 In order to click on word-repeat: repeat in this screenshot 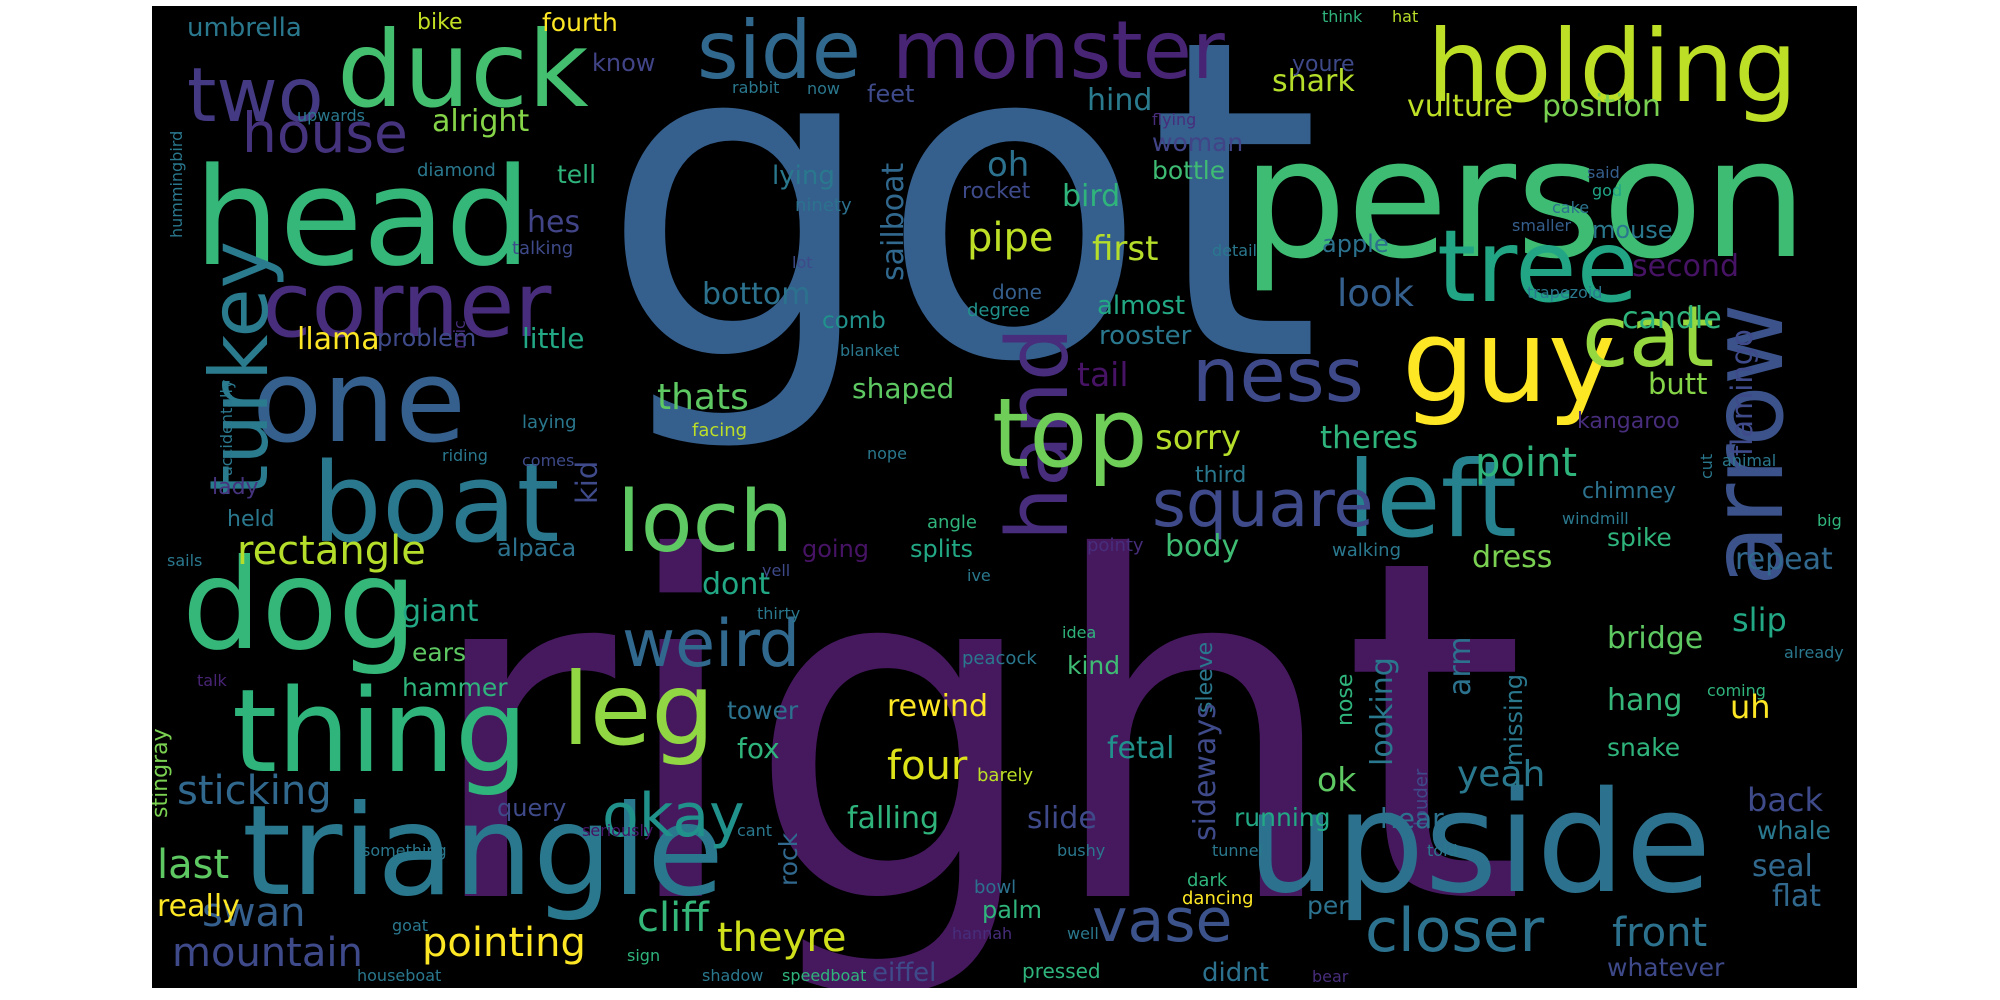, I will do `click(1784, 559)`.